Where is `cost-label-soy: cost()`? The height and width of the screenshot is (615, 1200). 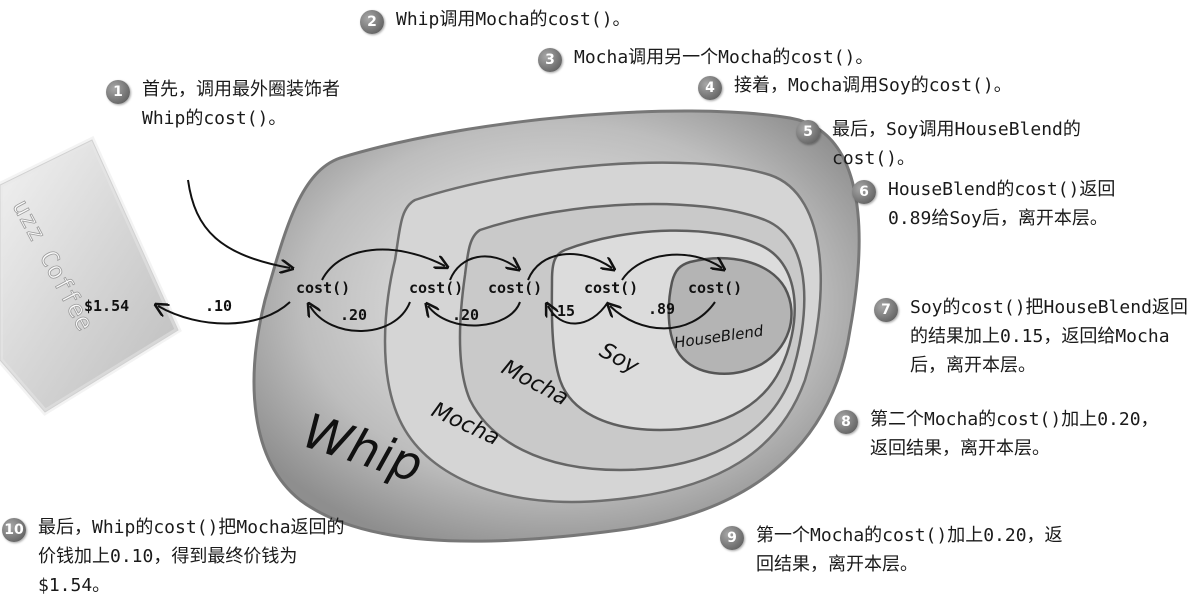
cost-label-soy: cost() is located at coordinates (611, 288).